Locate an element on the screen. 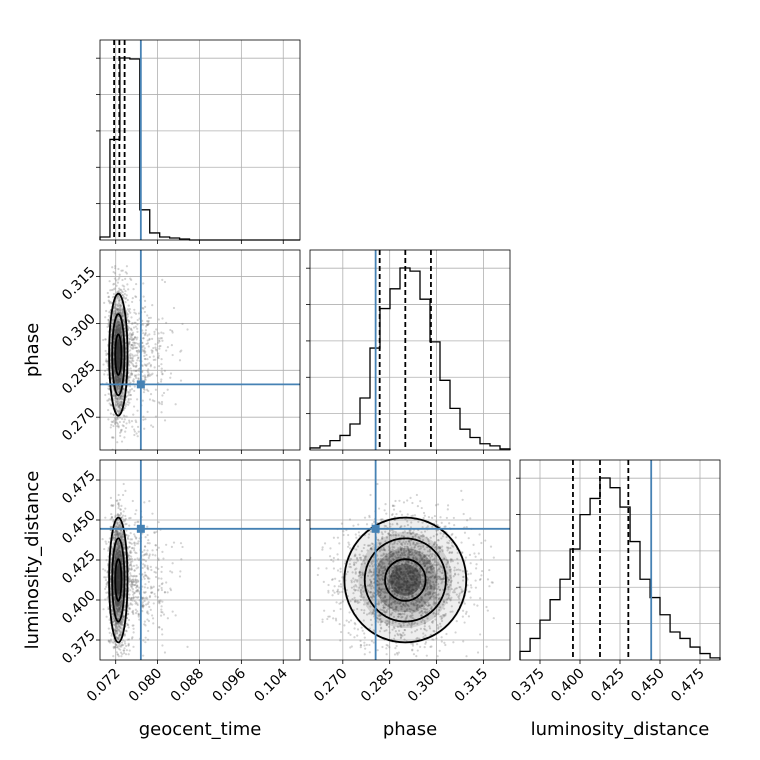 Image resolution: width=760 pixels, height=760 pixels. density-shade is located at coordinates (118, 355).